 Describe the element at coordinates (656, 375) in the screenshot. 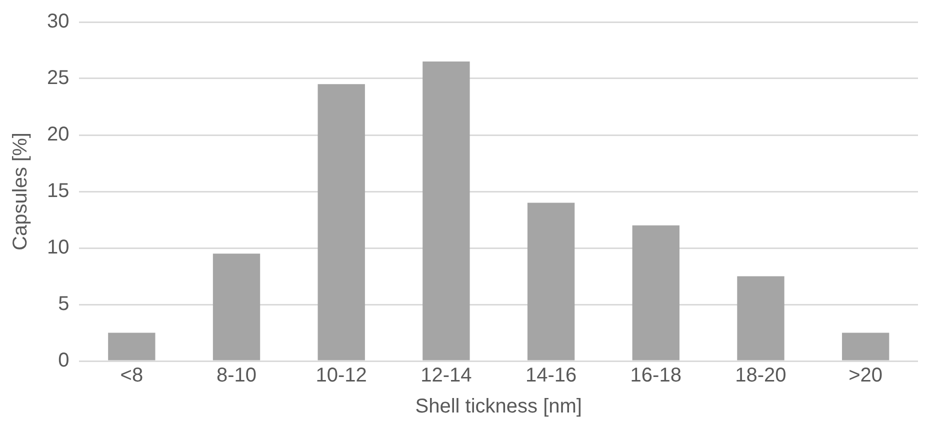

I see `x-tick-label: 16-18` at that location.